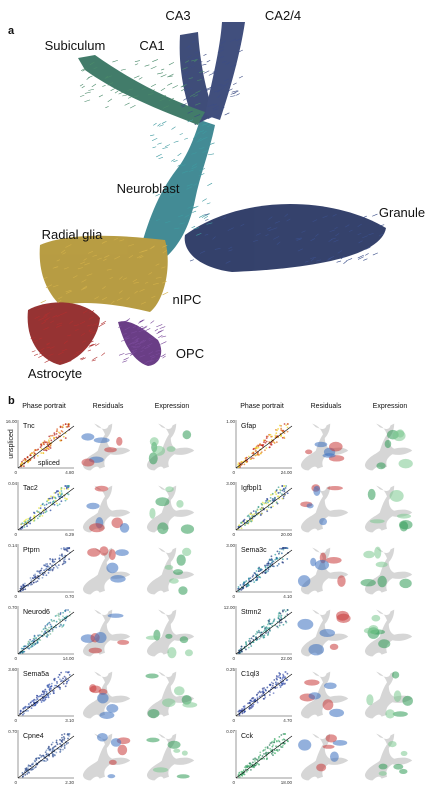 The width and height of the screenshot is (436, 790). What do you see at coordinates (324, 509) in the screenshot?
I see `mini-embedding-residuals` at bounding box center [324, 509].